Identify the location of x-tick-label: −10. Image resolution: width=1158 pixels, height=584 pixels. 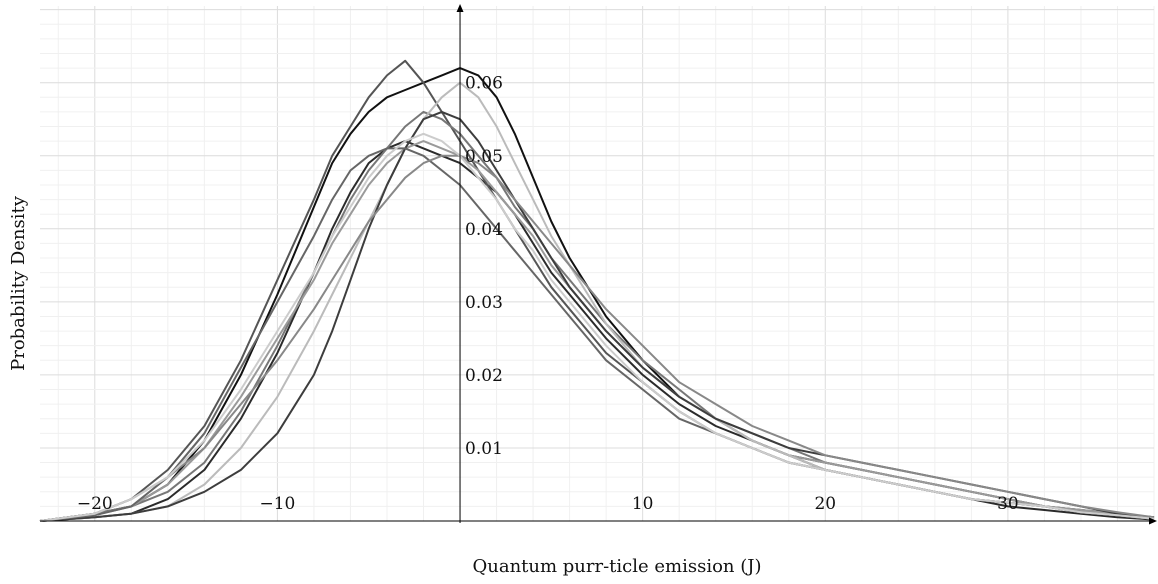
(277, 504).